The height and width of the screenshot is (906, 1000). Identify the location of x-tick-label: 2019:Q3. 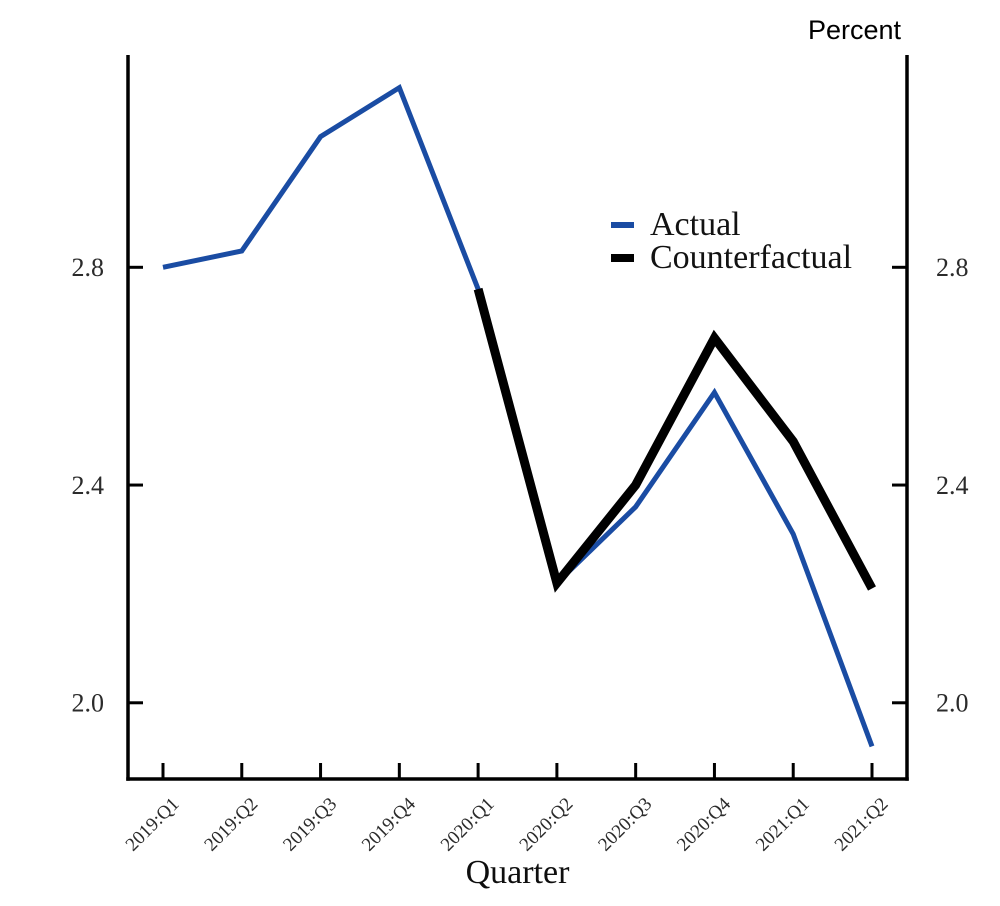
(310, 825).